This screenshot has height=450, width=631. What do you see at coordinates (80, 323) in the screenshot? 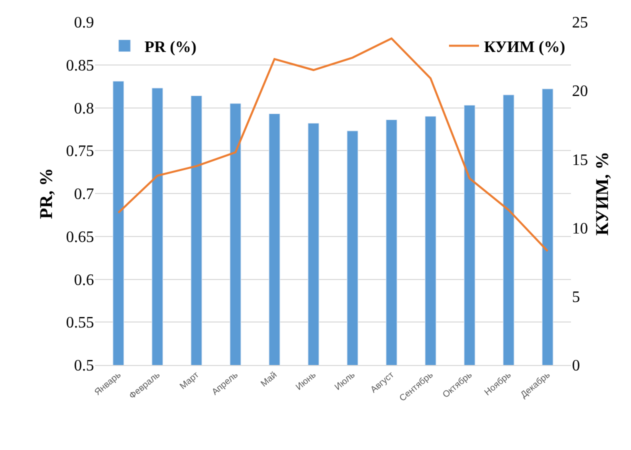
I see `y-tick-label: 0.55` at bounding box center [80, 323].